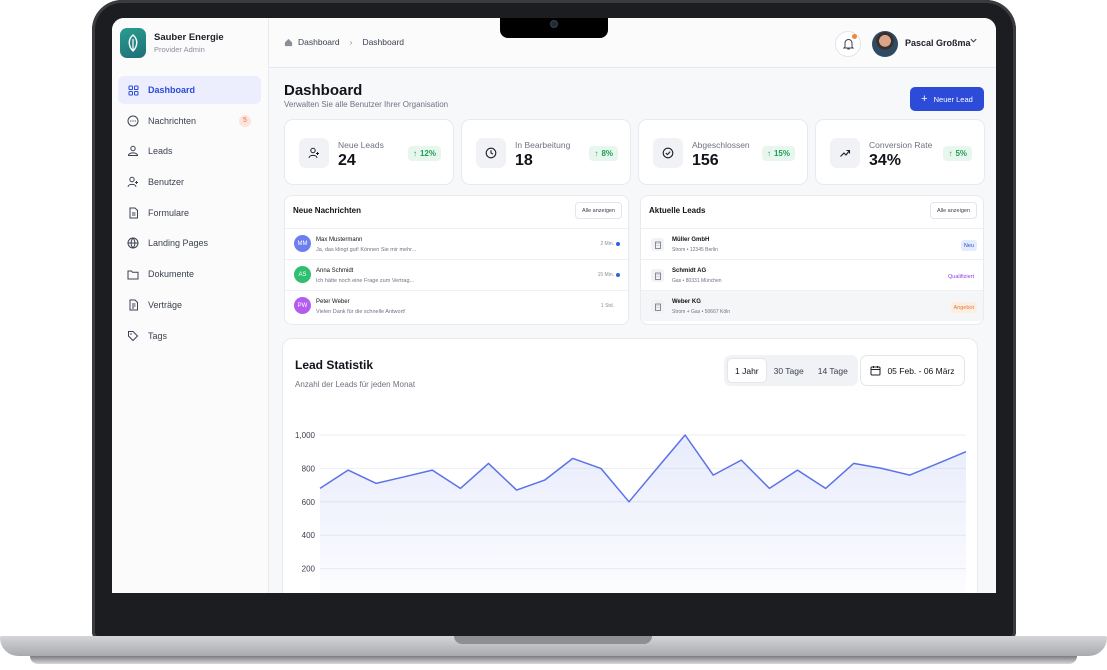 The image size is (1107, 670). I want to click on sidebar-item-leads: Leads, so click(189, 151).